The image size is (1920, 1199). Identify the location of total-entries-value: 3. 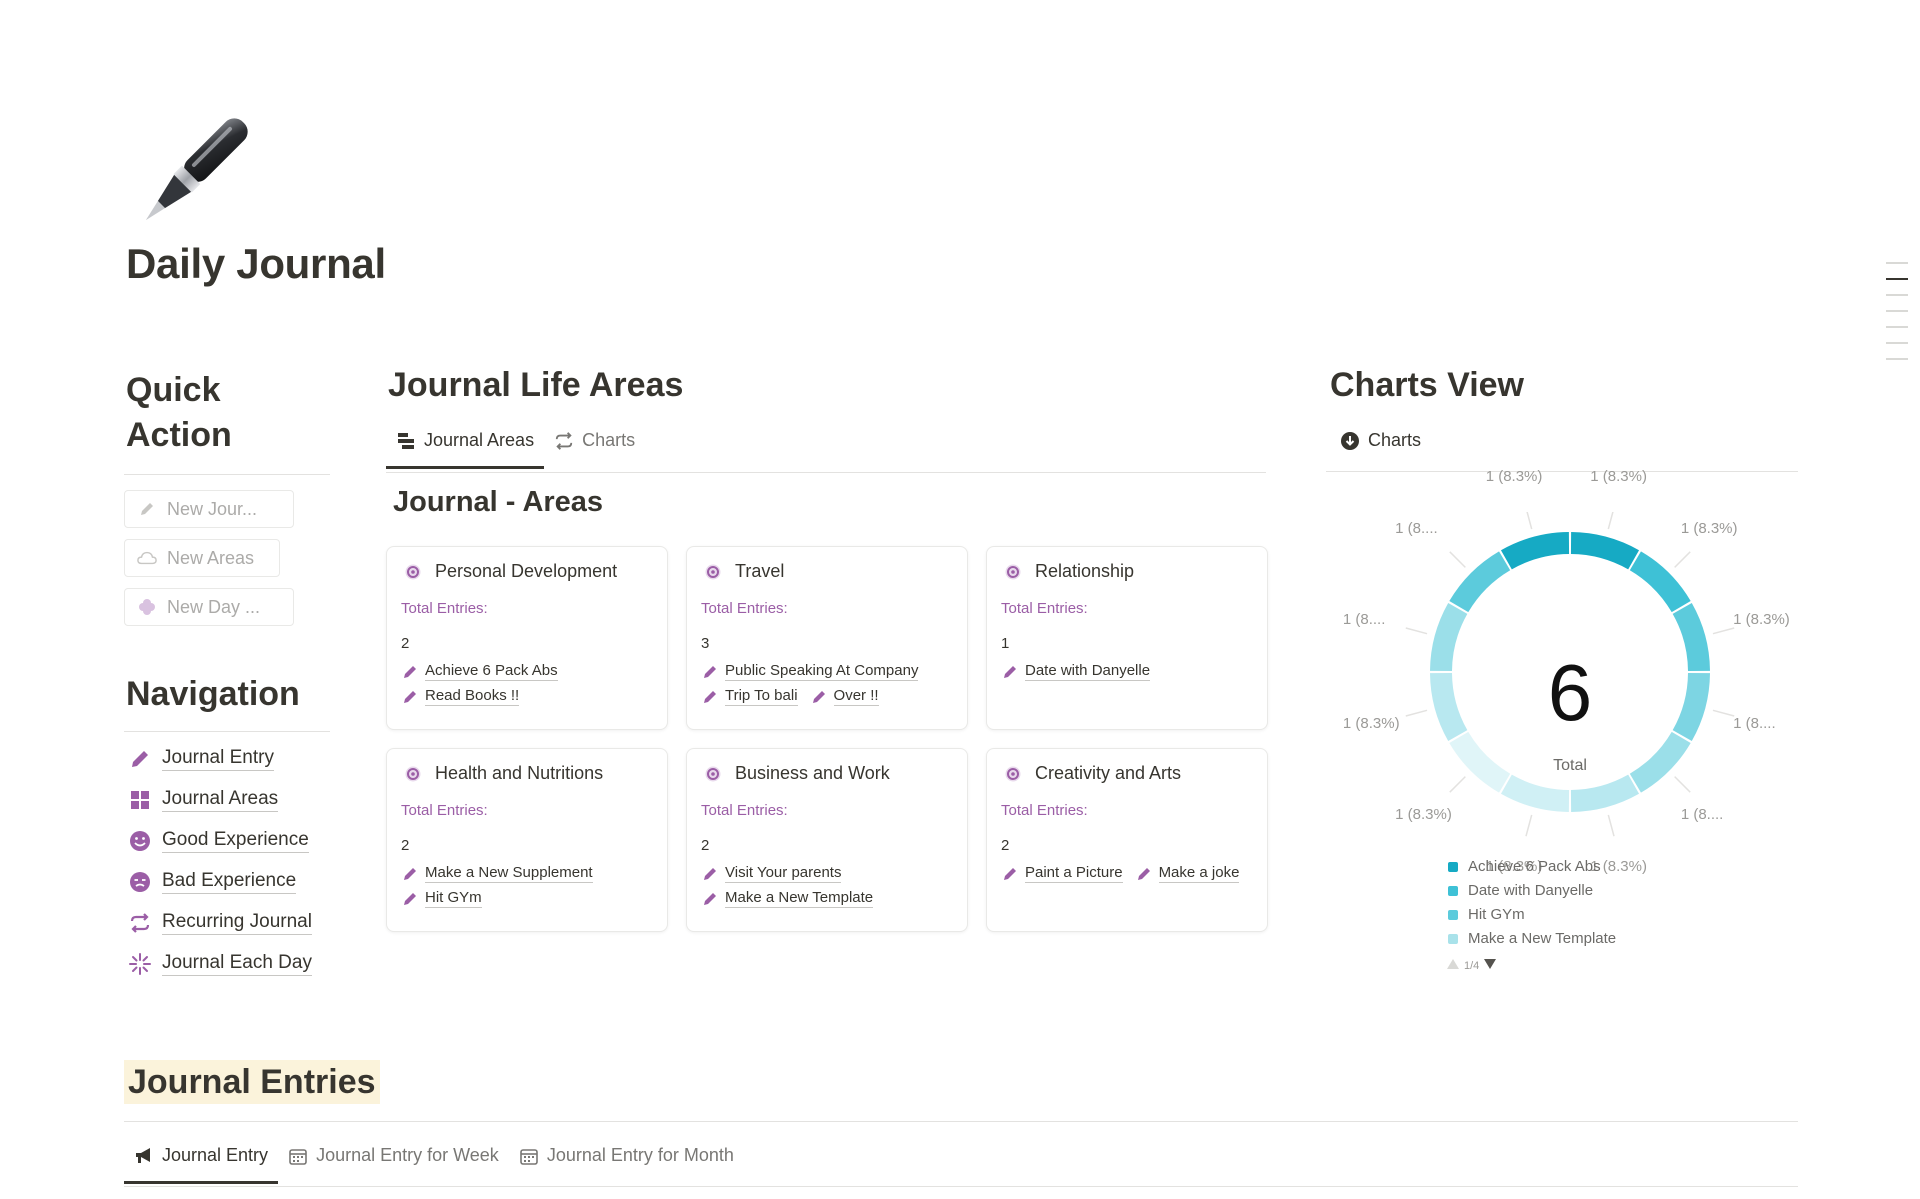
(705, 643).